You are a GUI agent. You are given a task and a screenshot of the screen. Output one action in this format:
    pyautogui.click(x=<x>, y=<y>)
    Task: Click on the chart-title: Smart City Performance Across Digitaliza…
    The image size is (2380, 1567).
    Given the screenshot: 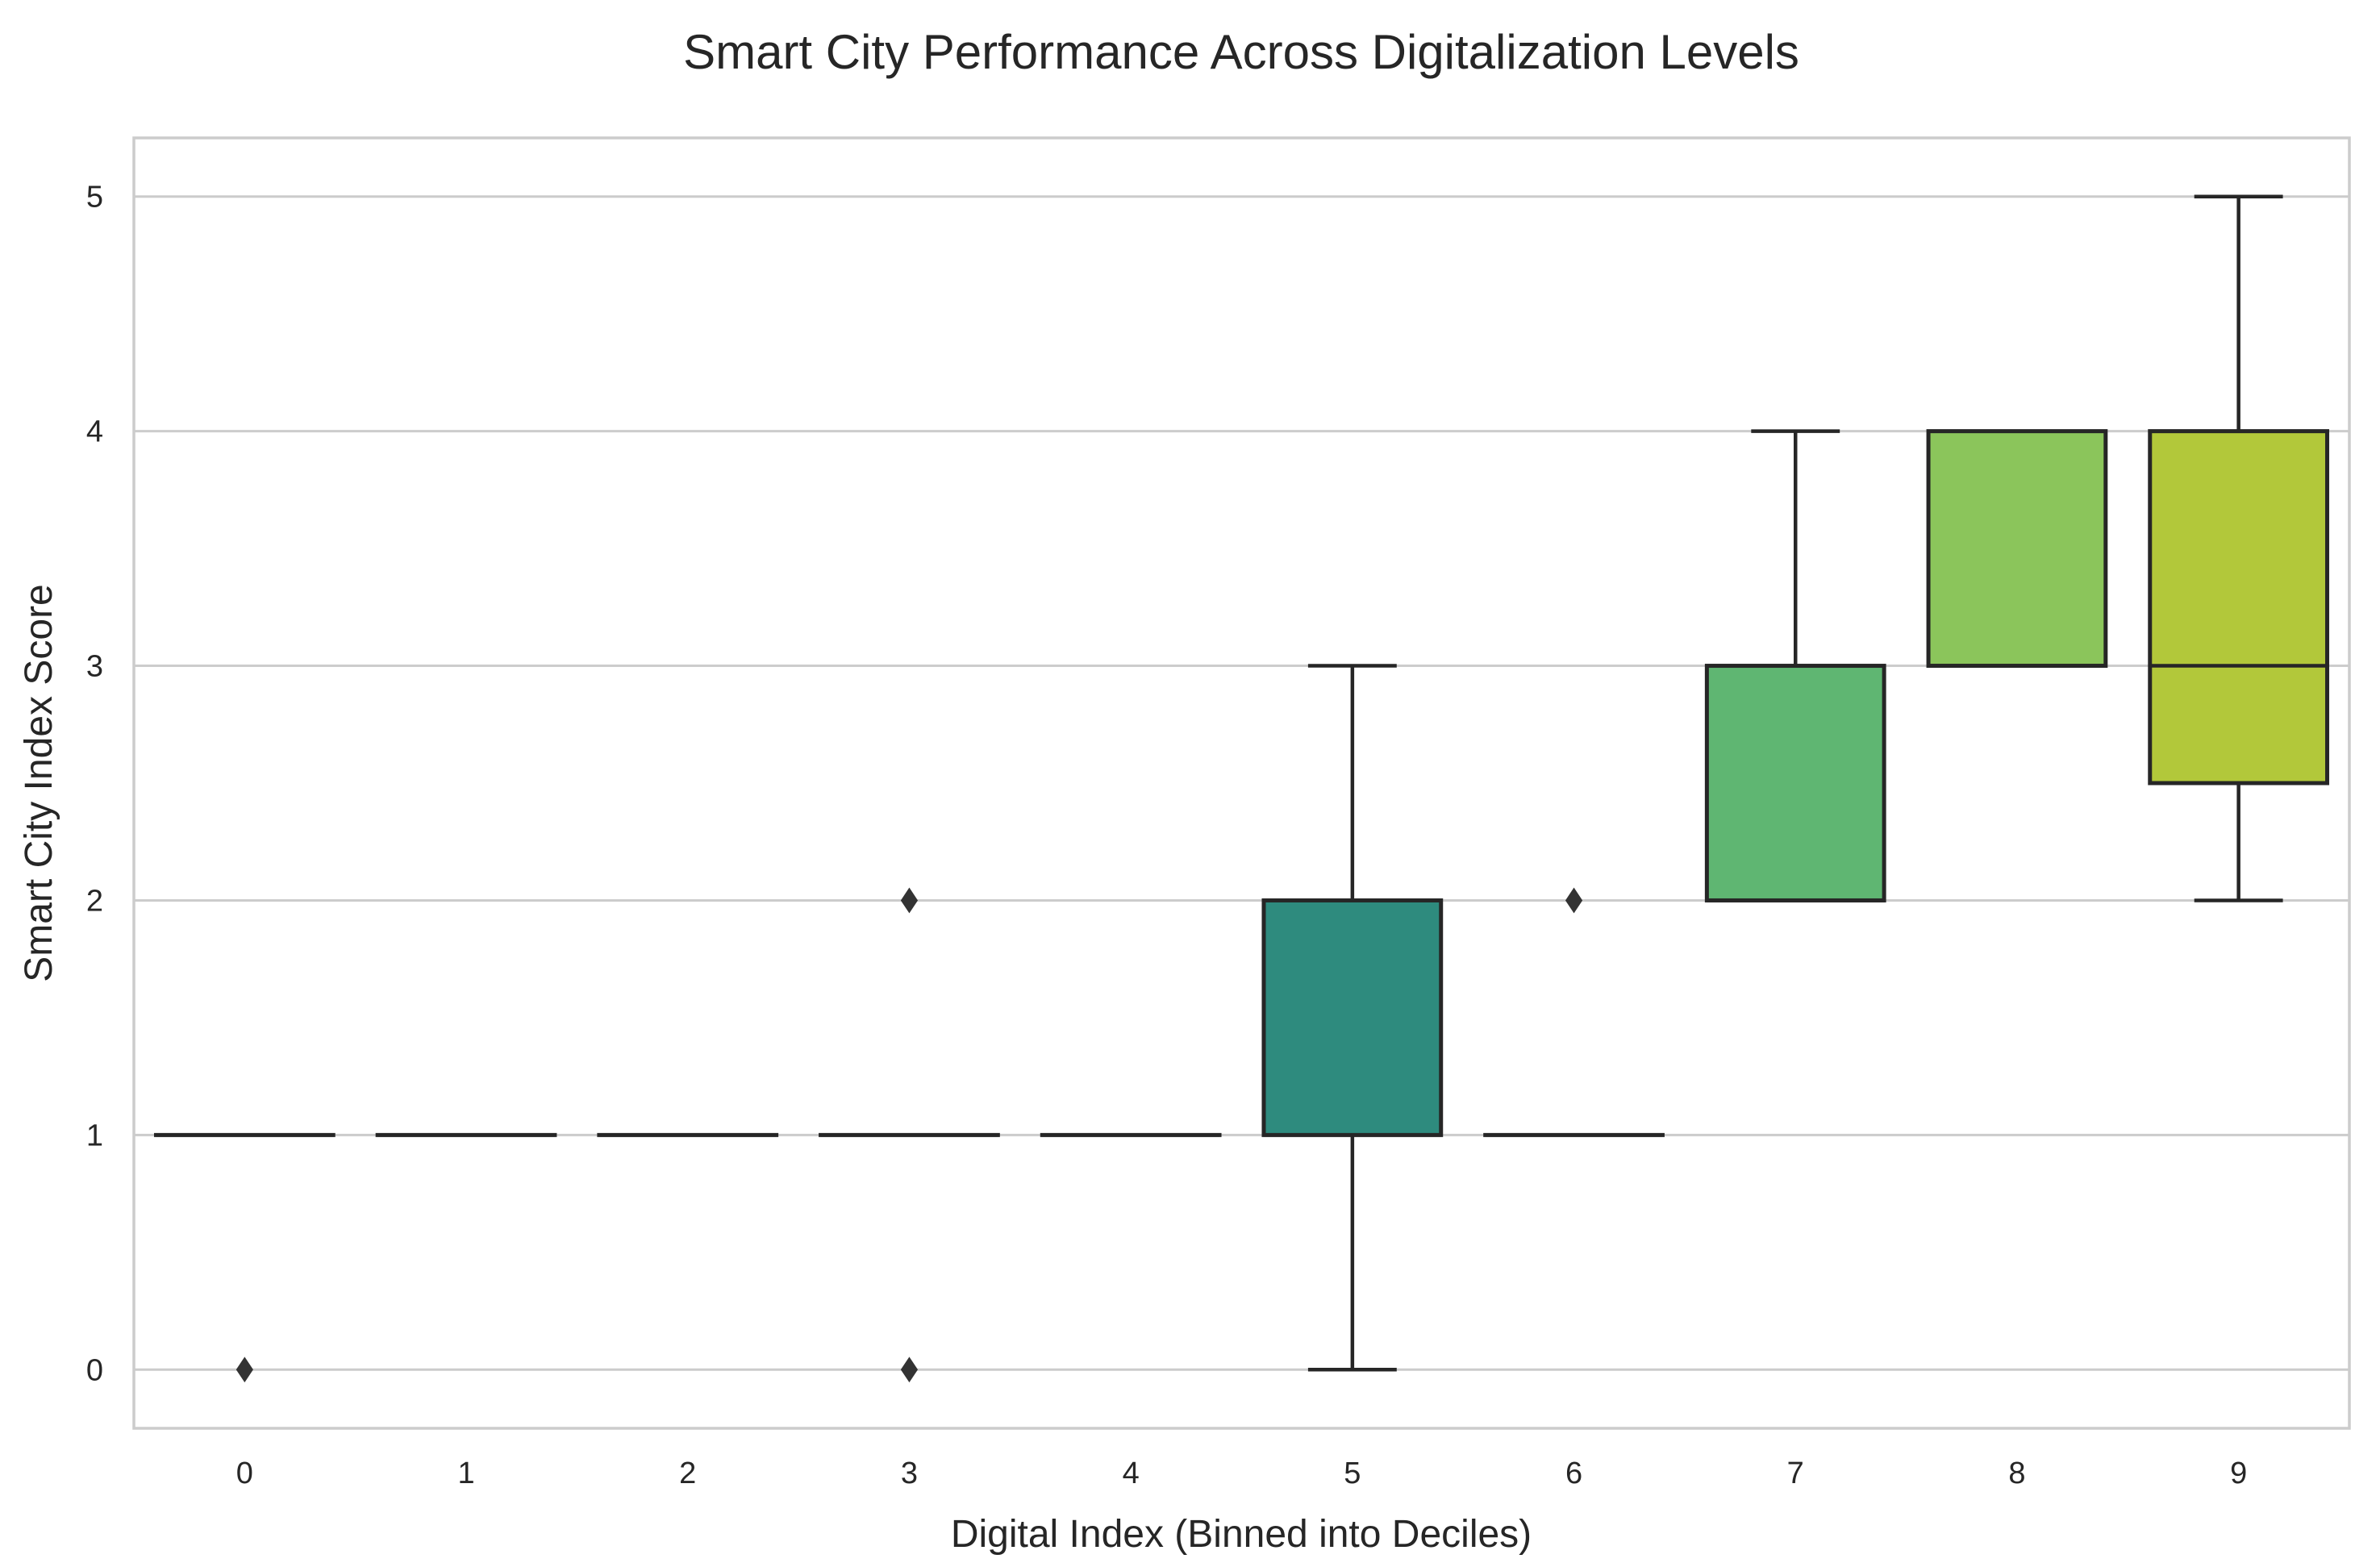 What is the action you would take?
    pyautogui.click(x=1241, y=52)
    